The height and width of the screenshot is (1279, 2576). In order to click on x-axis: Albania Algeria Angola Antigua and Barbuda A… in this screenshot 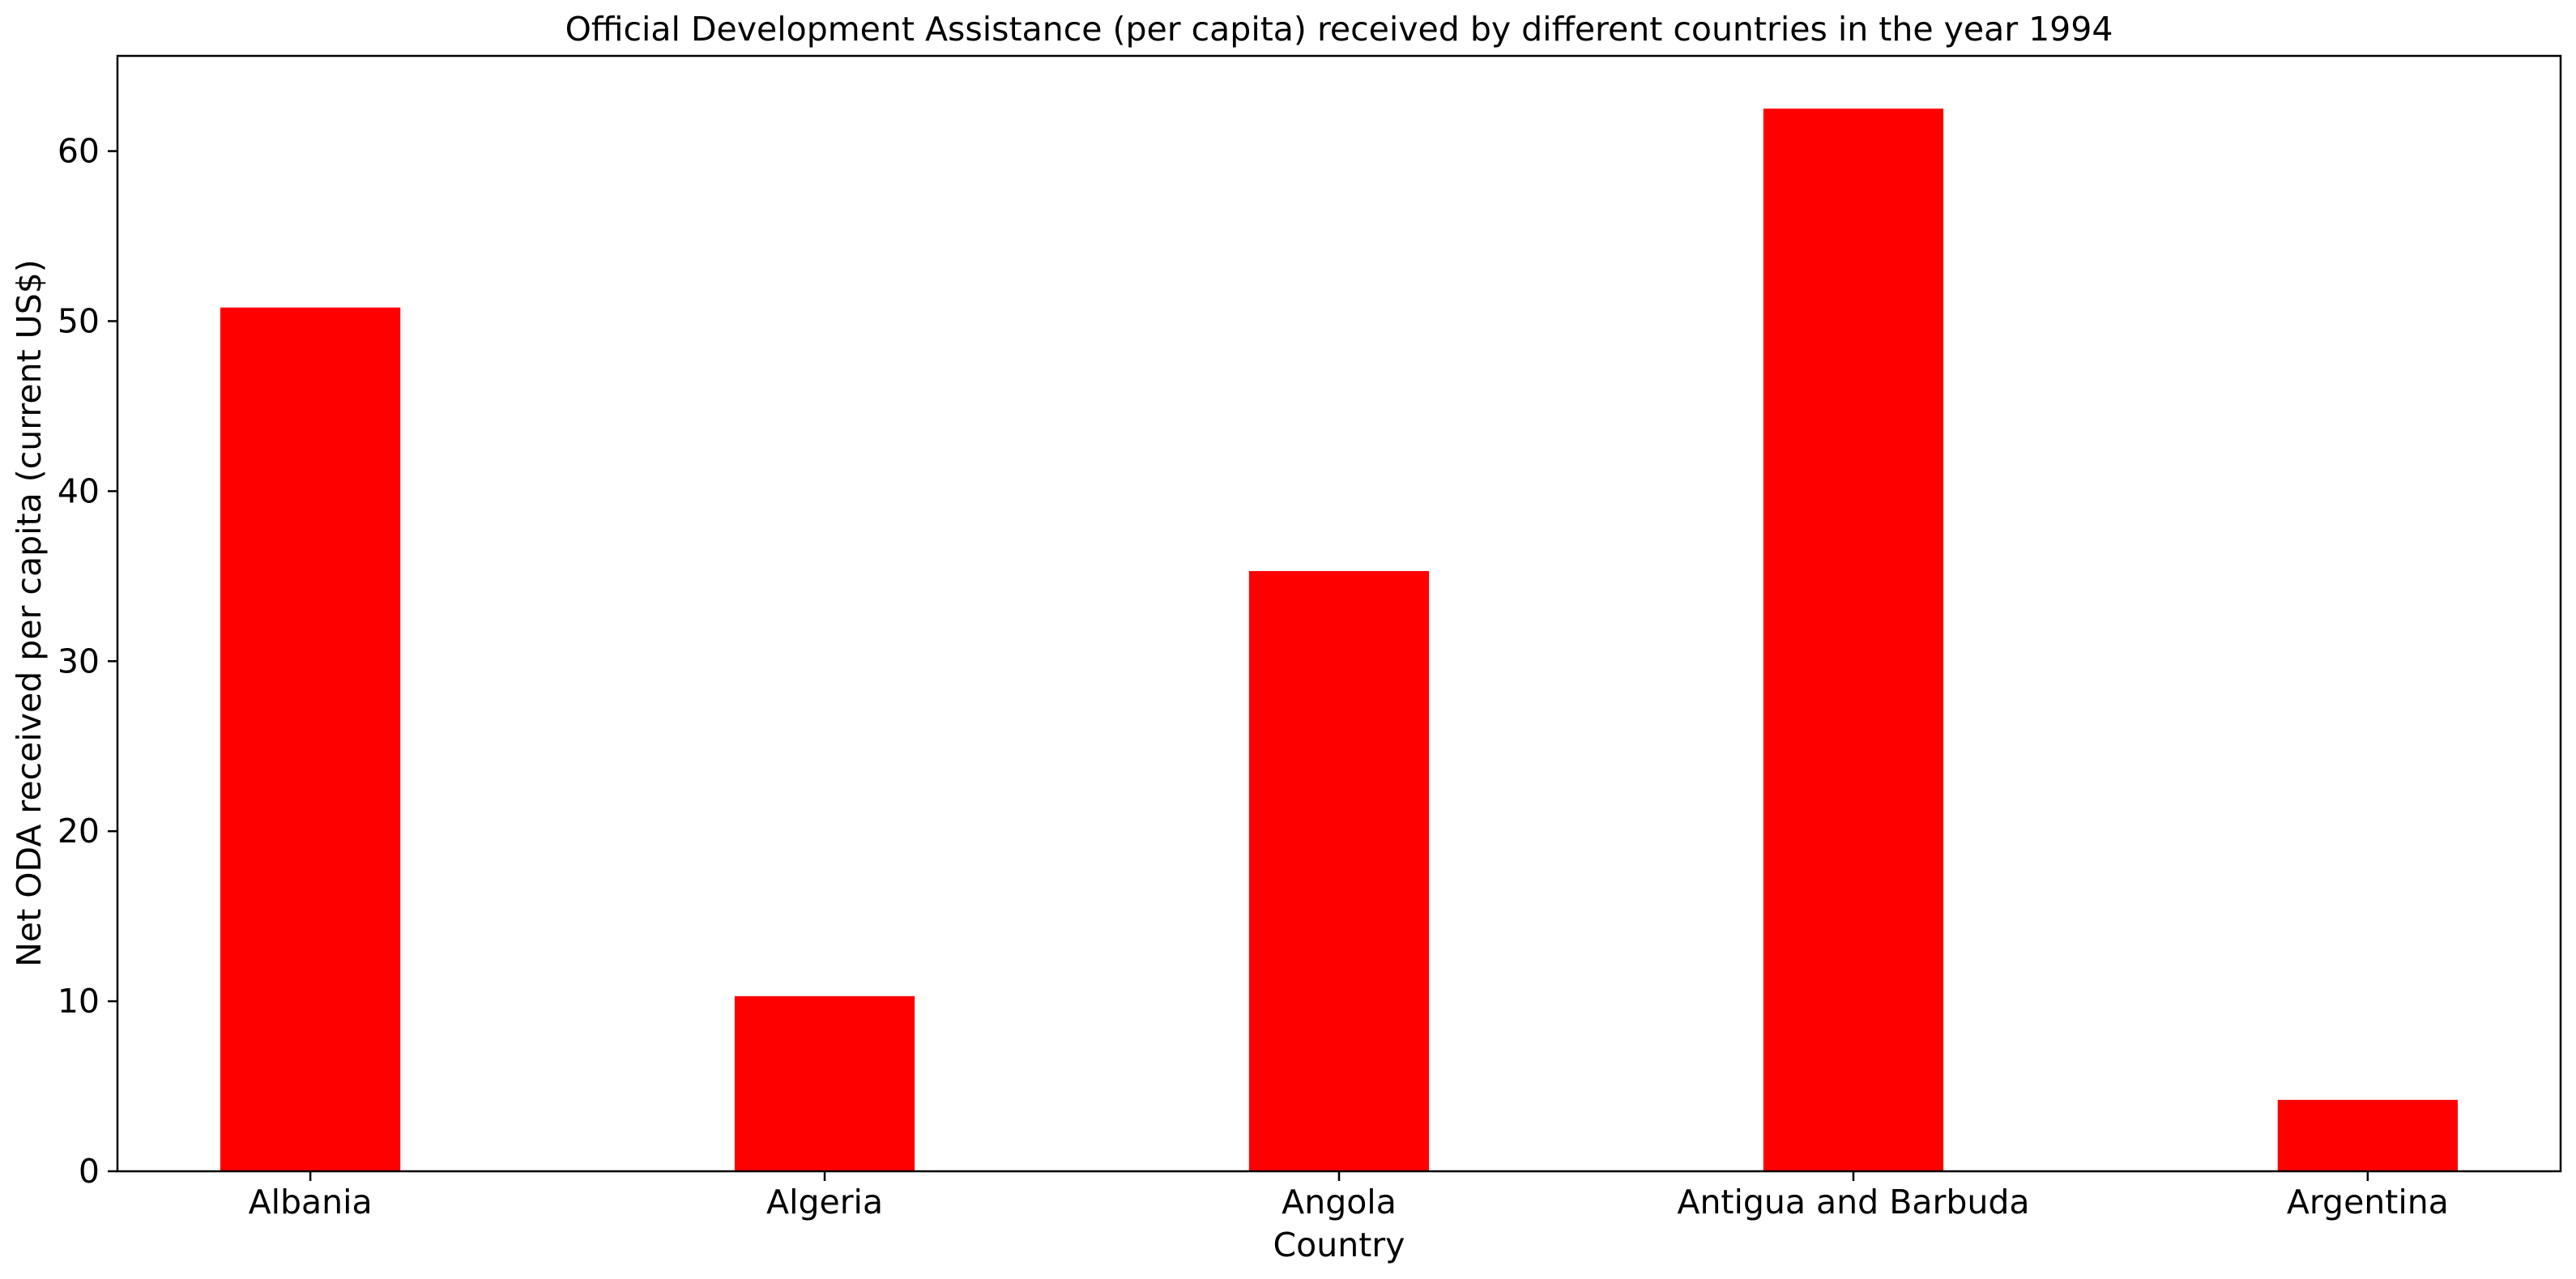, I will do `click(1349, 1196)`.